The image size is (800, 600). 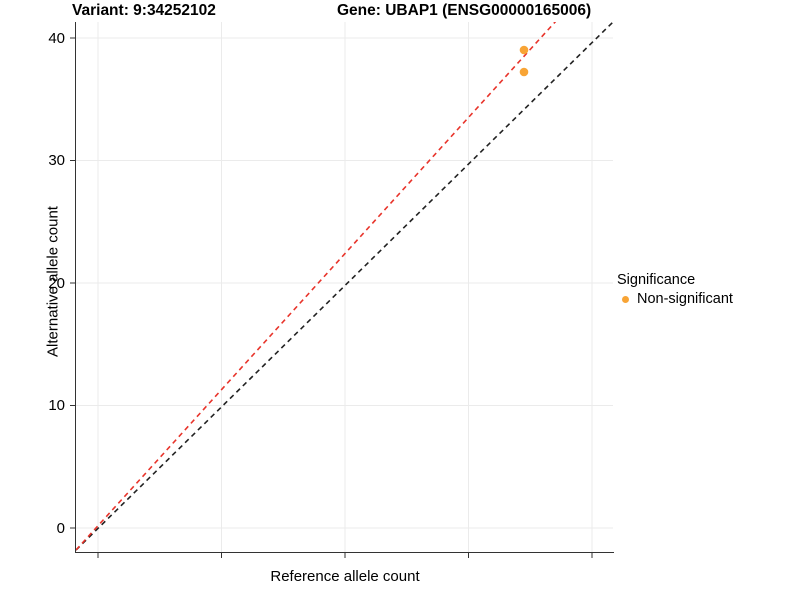 I want to click on gene-title: Gene: UBAP1 (ENSG00000165006), so click(x=464, y=10).